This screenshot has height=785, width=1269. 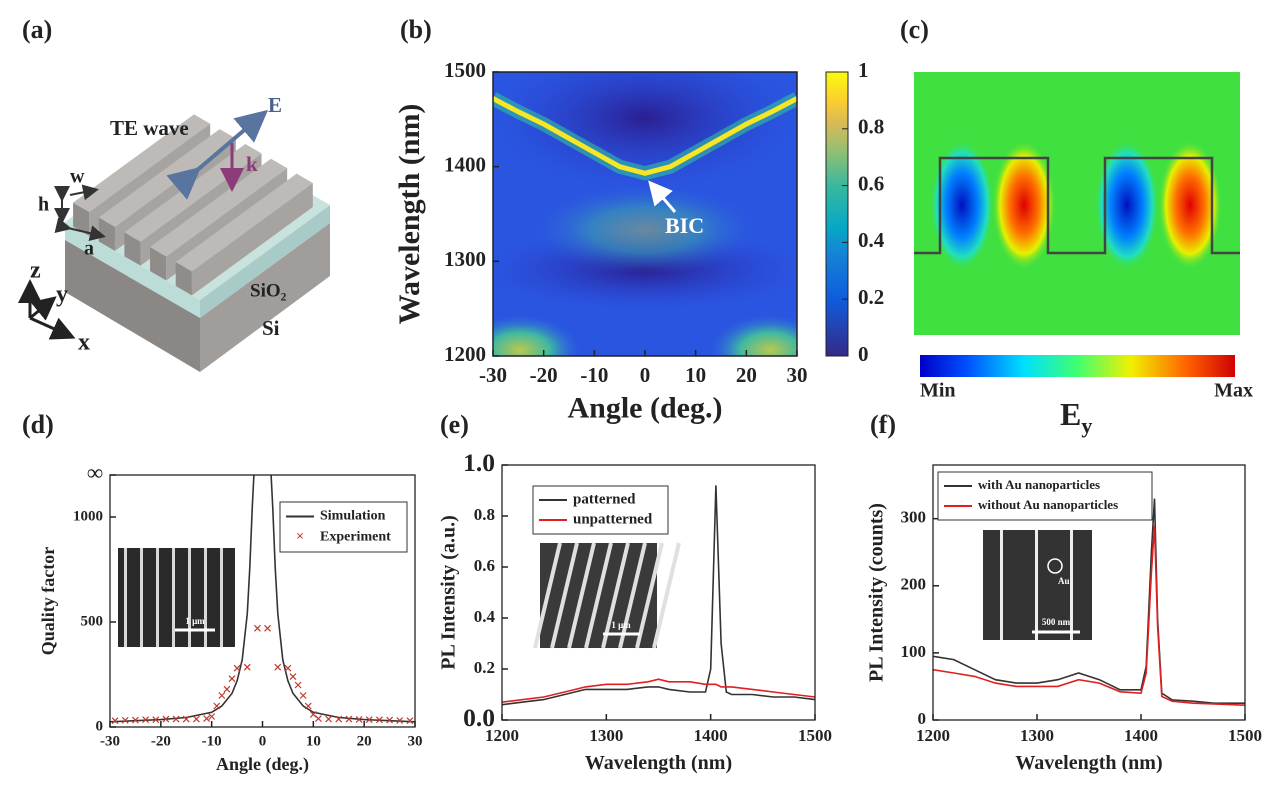 I want to click on annotation: BIC, so click(x=684, y=225).